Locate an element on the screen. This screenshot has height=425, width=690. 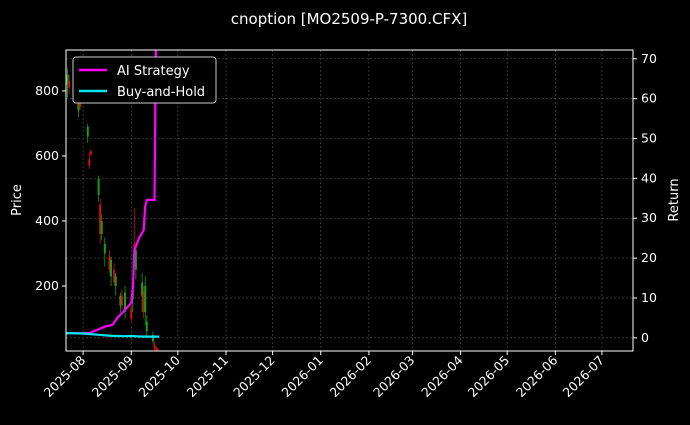
x-tick-label: 2025-09 is located at coordinates (113, 376).